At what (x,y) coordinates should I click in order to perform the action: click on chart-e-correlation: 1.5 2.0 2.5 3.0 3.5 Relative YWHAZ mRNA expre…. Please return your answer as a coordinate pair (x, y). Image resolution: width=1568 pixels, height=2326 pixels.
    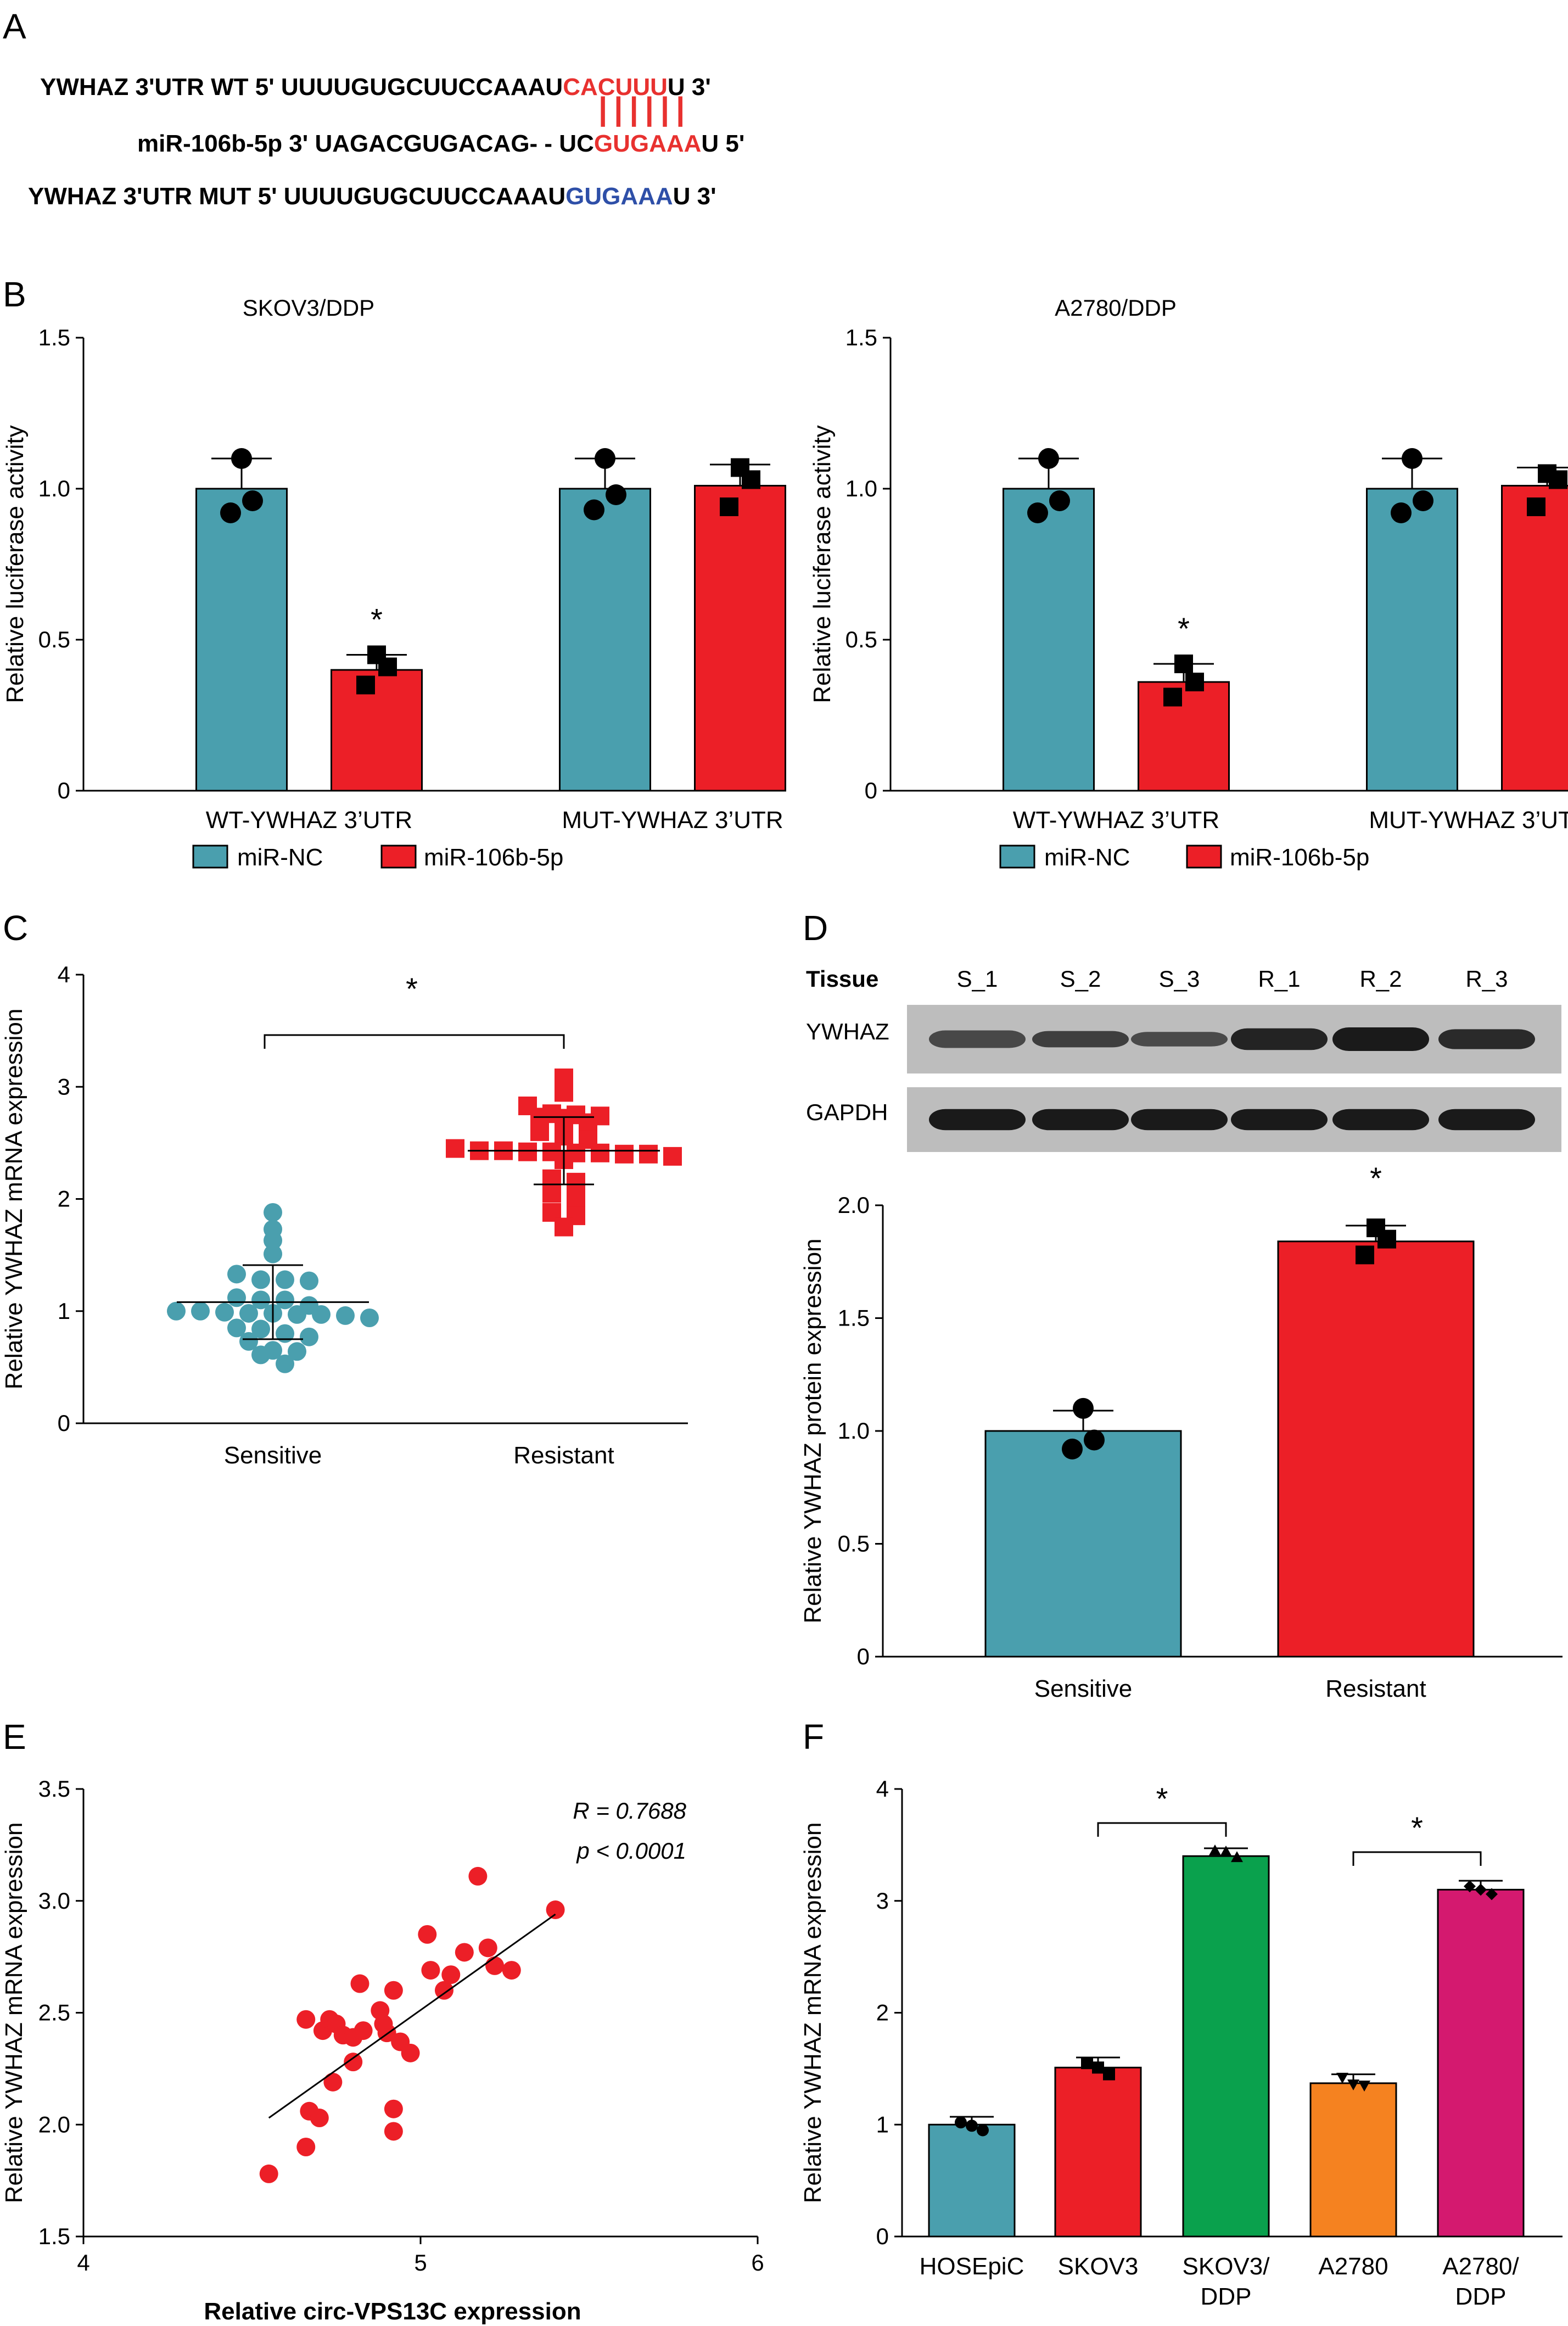
    Looking at the image, I should click on (382, 2051).